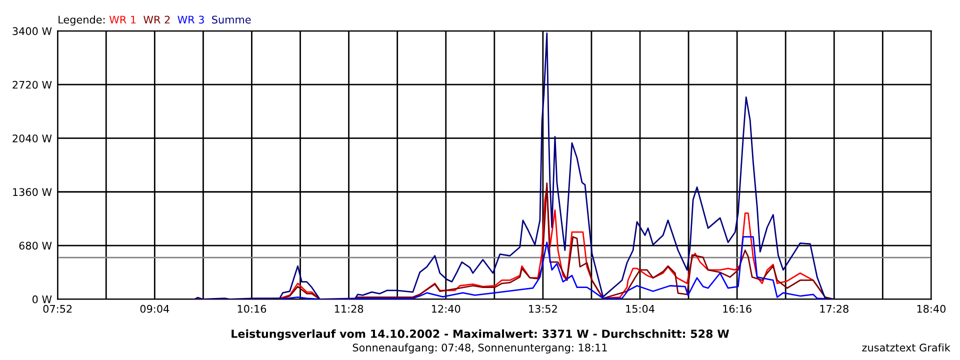 The height and width of the screenshot is (360, 960). What do you see at coordinates (57, 308) in the screenshot?
I see `x-tick-label: 07:52` at bounding box center [57, 308].